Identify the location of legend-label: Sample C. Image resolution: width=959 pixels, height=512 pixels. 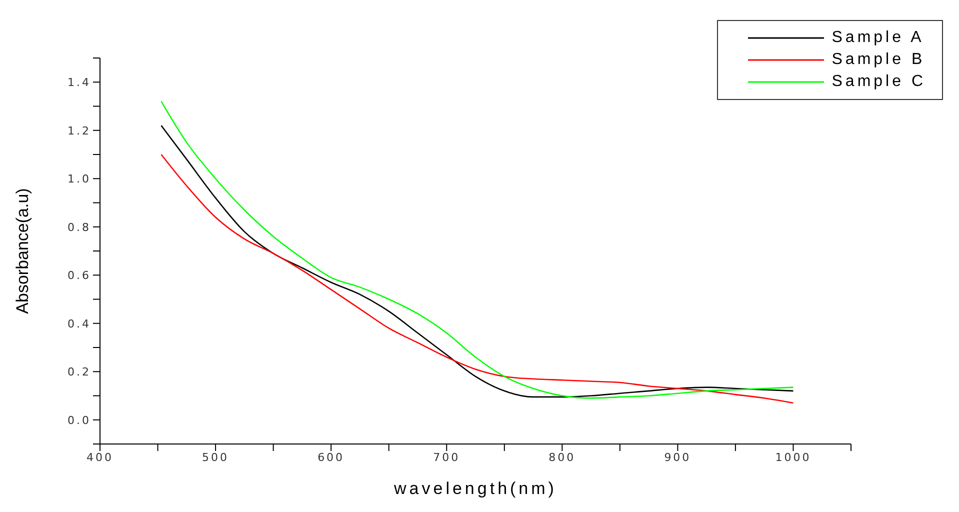
(879, 82).